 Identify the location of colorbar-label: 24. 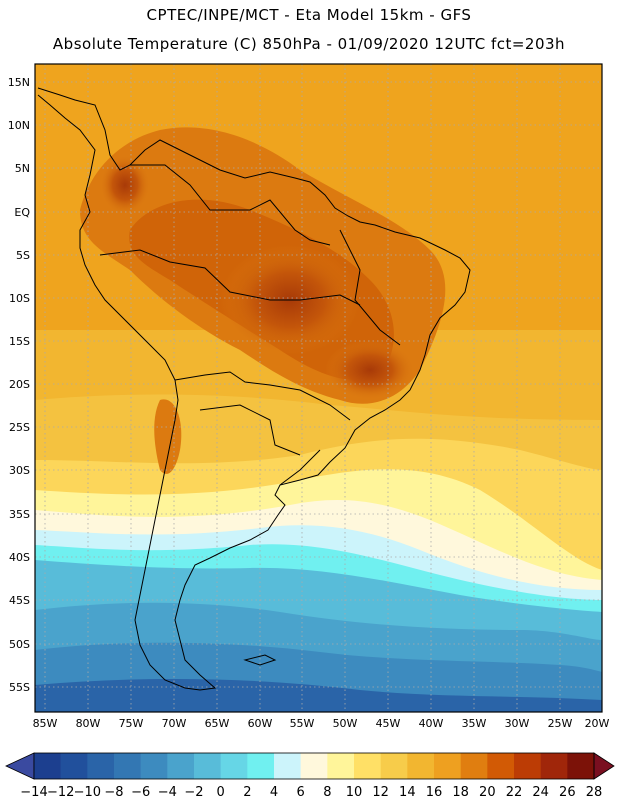
(540, 792).